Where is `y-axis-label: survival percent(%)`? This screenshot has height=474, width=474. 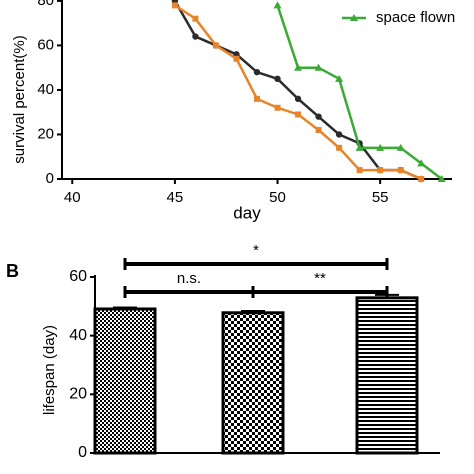
y-axis-label: survival percent(%) is located at coordinates (19, 99).